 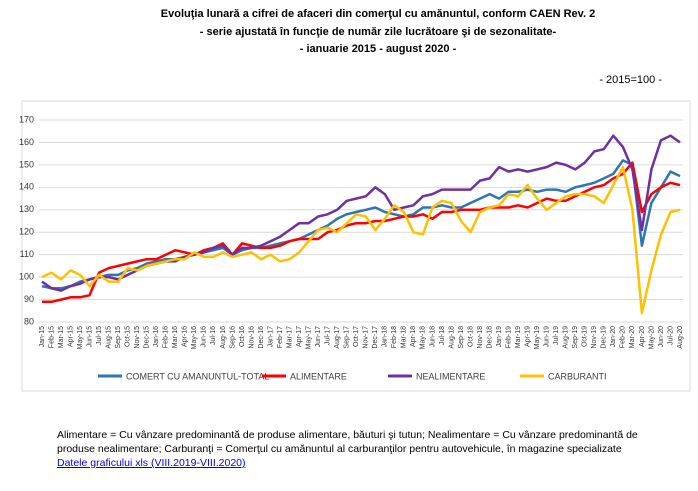 What do you see at coordinates (556, 335) in the screenshot?
I see `x-tick-label: Jul-19` at bounding box center [556, 335].